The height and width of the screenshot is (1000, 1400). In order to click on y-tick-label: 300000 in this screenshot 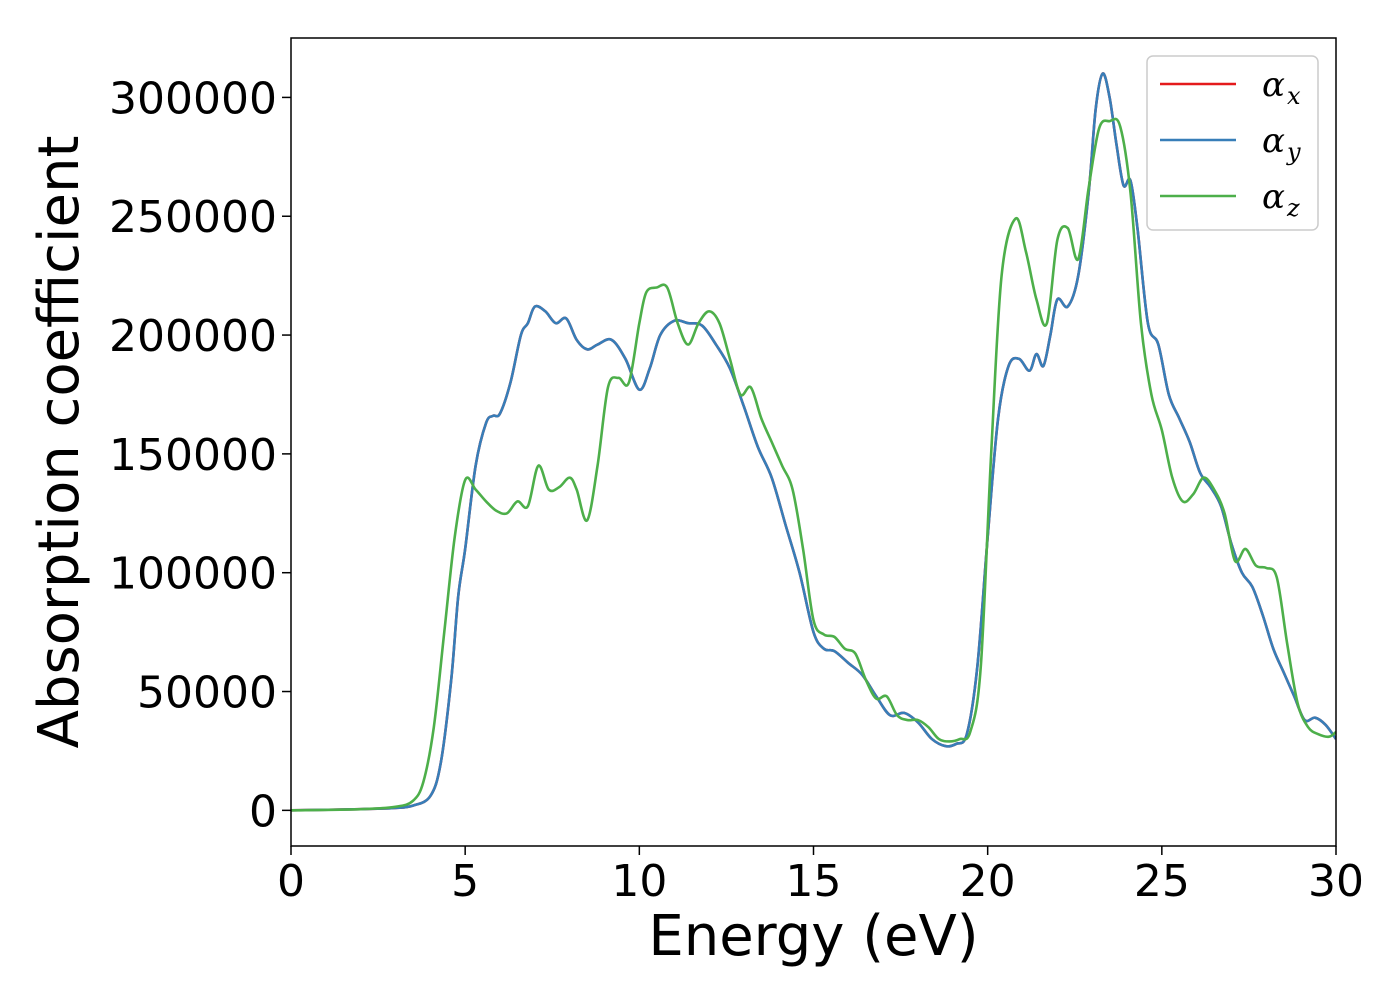, I will do `click(193, 98)`.